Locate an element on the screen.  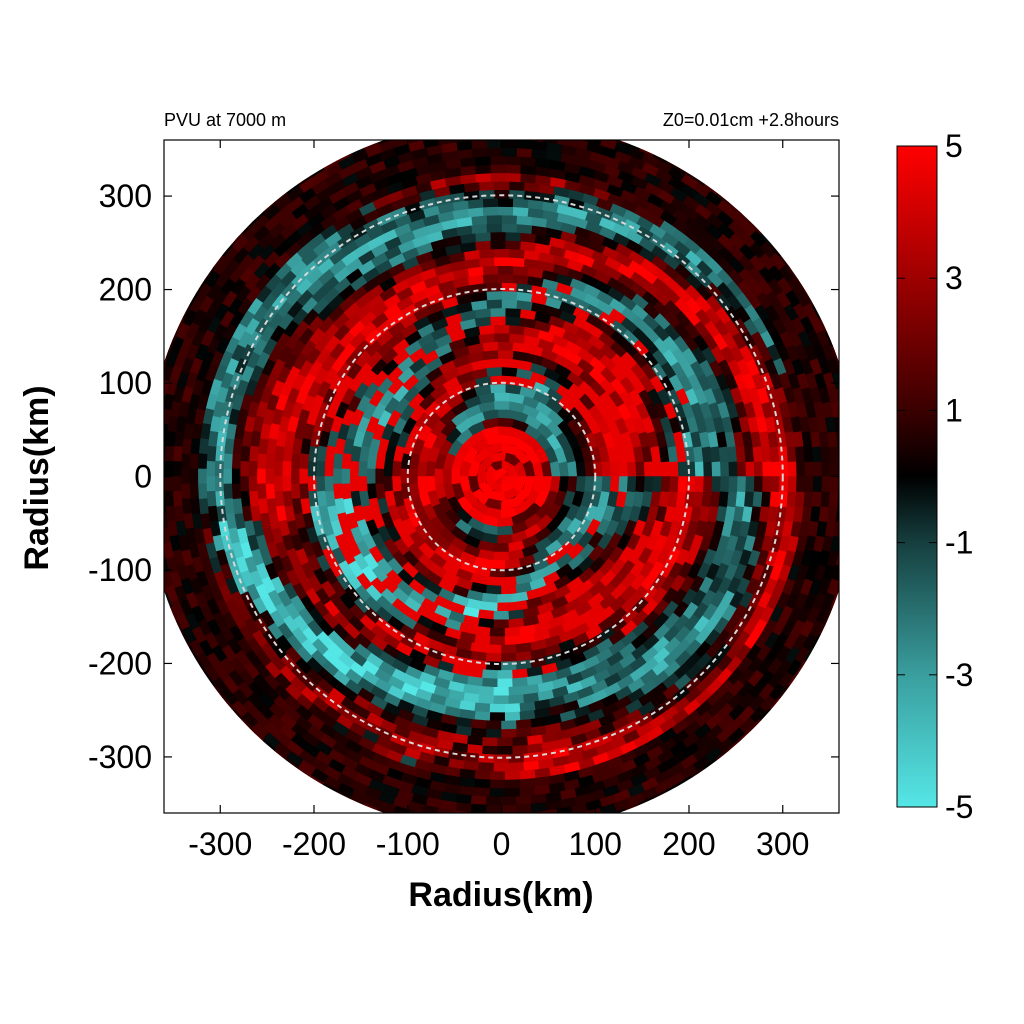
y-tick-label: 300 is located at coordinates (125, 196).